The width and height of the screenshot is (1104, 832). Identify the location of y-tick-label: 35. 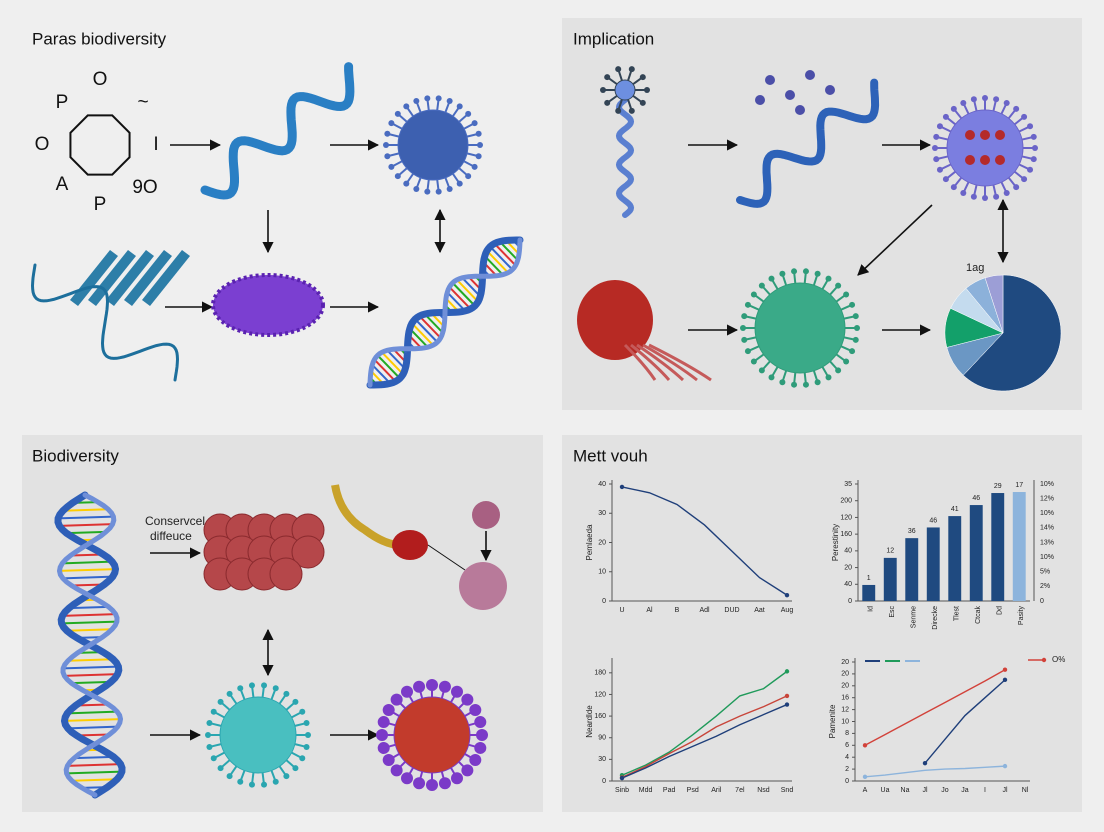
(848, 484).